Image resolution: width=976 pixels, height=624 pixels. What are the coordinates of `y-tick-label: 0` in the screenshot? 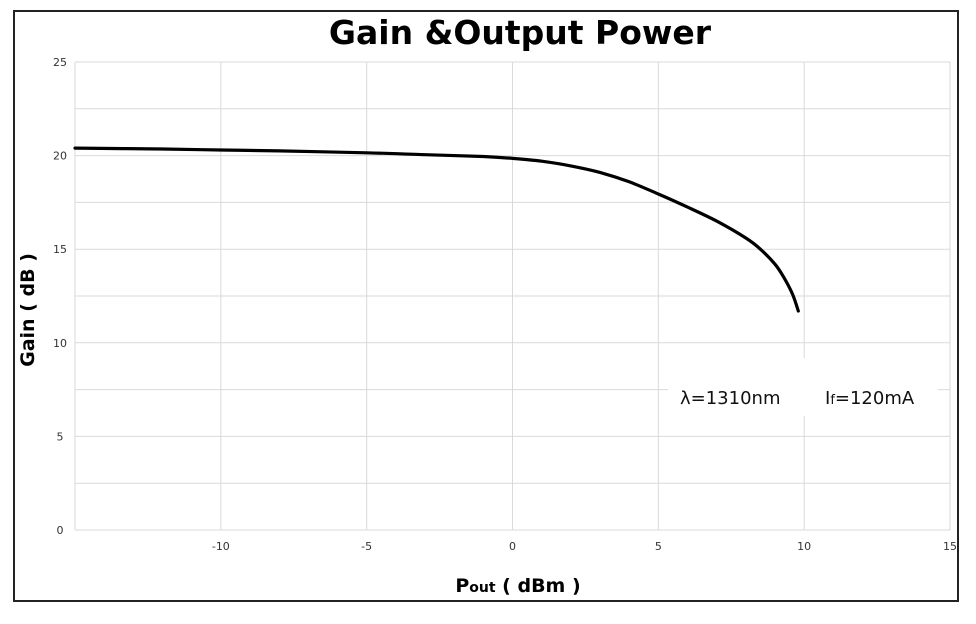 It's located at (60, 530).